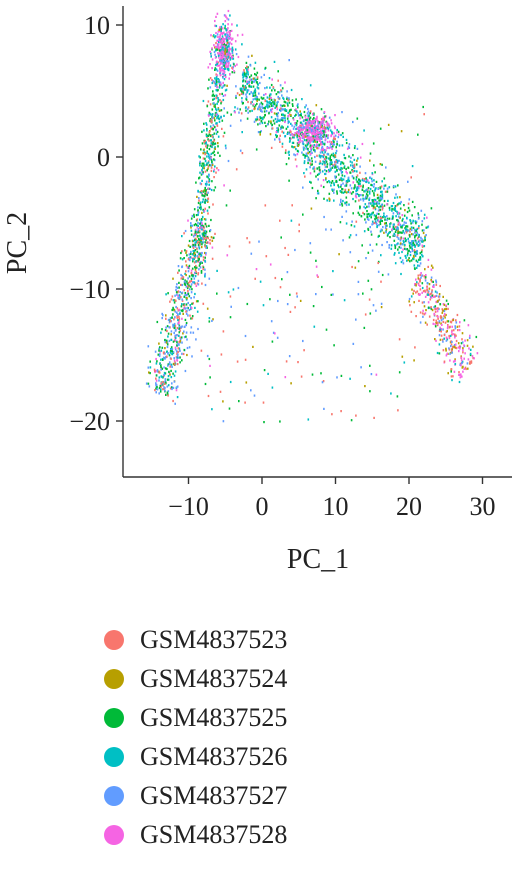 Image resolution: width=521 pixels, height=870 pixels. Describe the element at coordinates (114, 795) in the screenshot. I see `legend-swatch` at that location.